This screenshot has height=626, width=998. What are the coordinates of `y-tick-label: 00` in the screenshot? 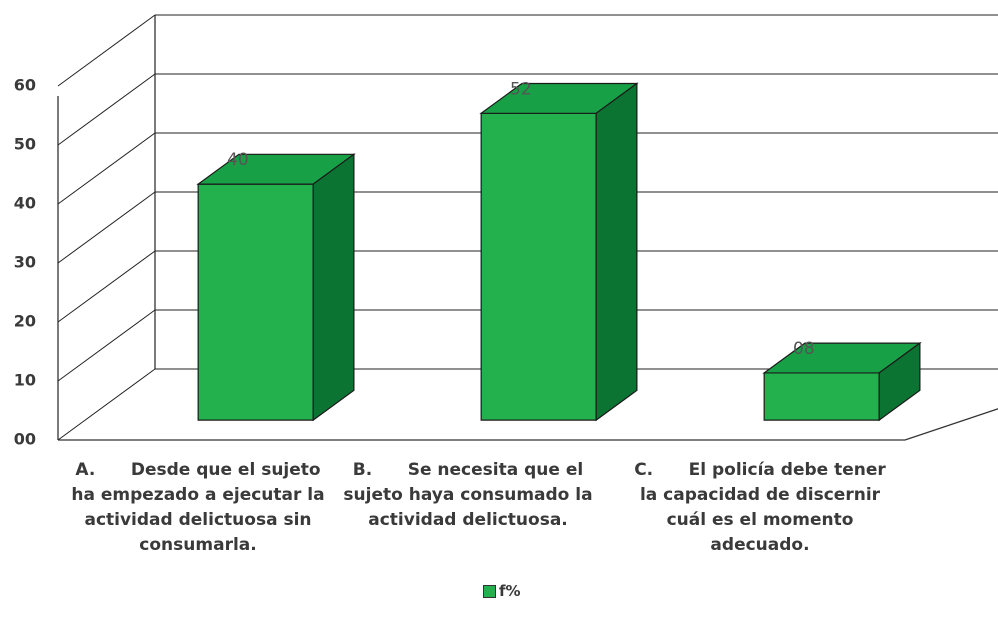 It's located at (25, 439).